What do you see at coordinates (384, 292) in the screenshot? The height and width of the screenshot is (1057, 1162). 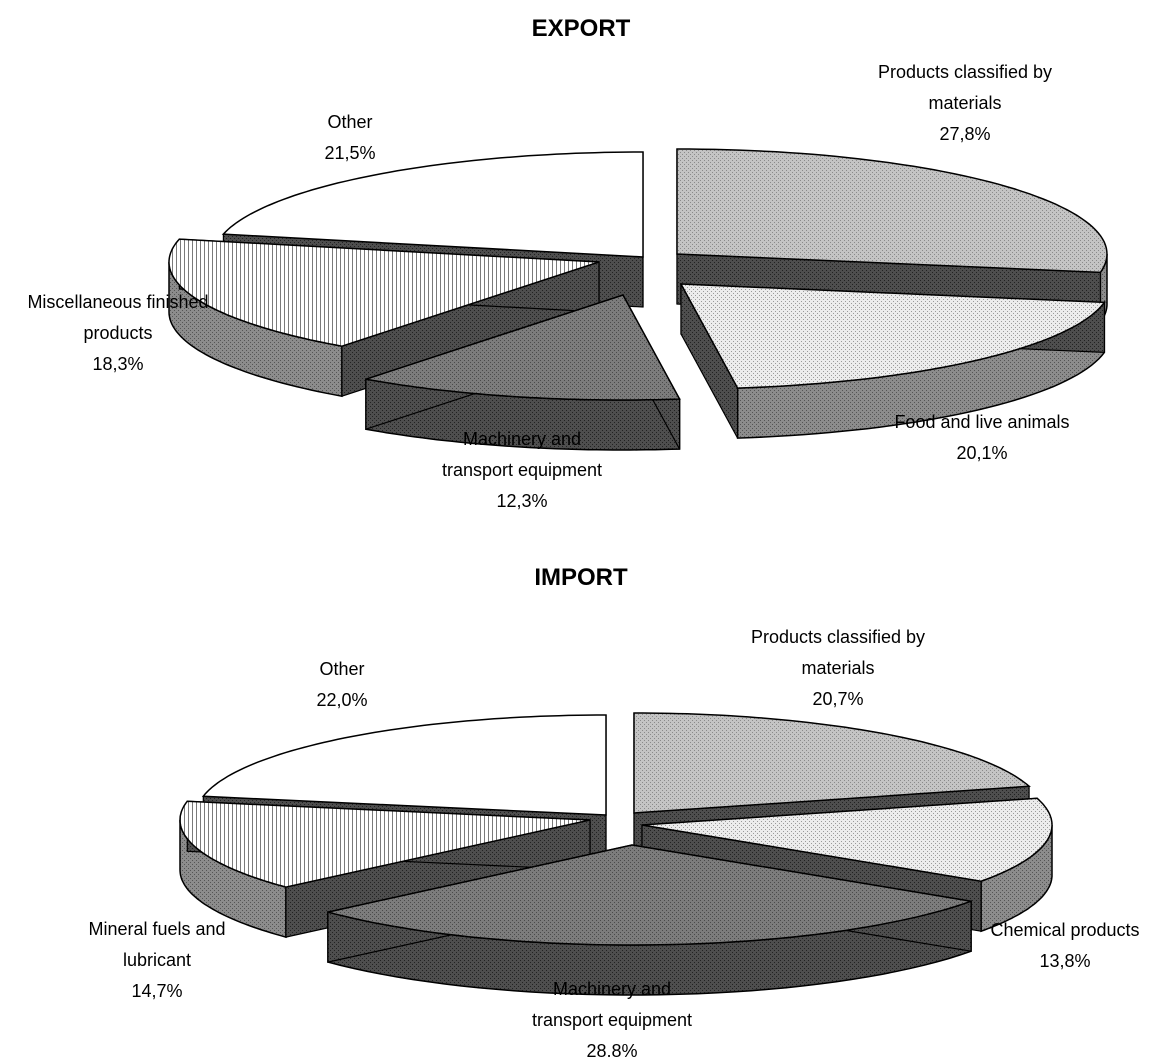 I see `export-slice-top-fourth` at bounding box center [384, 292].